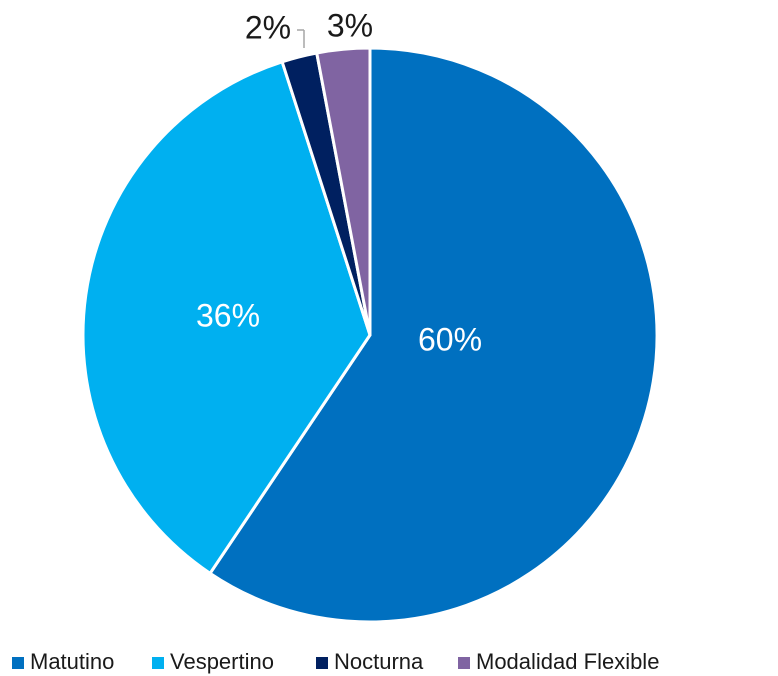 This screenshot has height=676, width=778. Describe the element at coordinates (222, 661) in the screenshot. I see `legend-label: Vespertino` at that location.